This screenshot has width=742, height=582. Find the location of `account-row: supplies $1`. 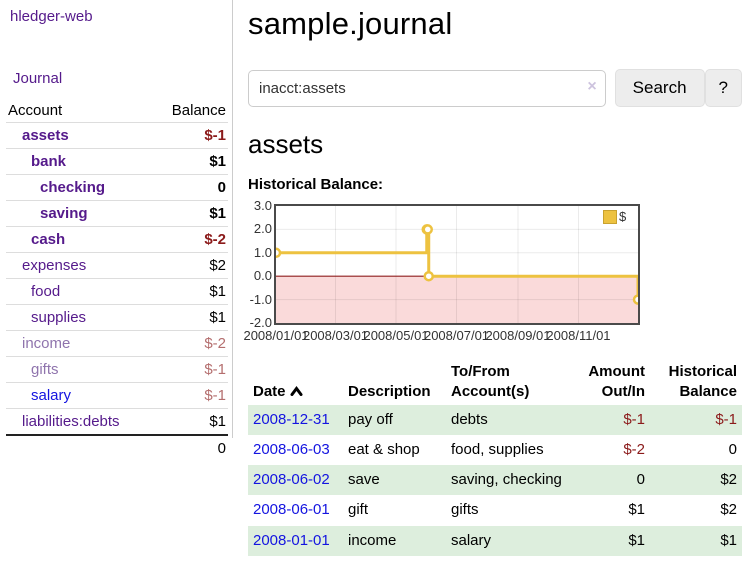

account-row: supplies $1 is located at coordinates (117, 317).